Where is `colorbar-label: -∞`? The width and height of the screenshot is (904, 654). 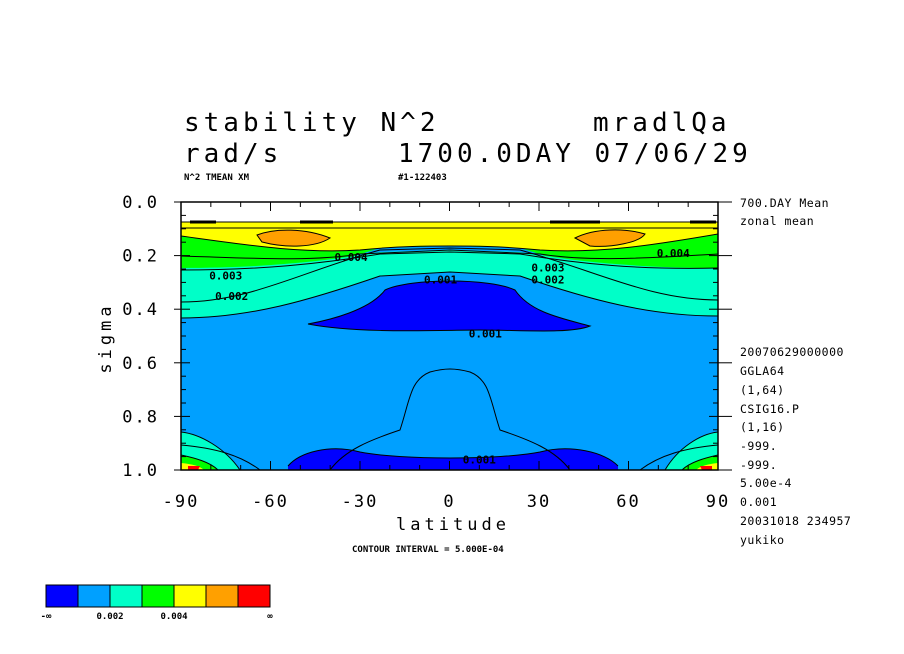 colorbar-label: -∞ is located at coordinates (46, 617).